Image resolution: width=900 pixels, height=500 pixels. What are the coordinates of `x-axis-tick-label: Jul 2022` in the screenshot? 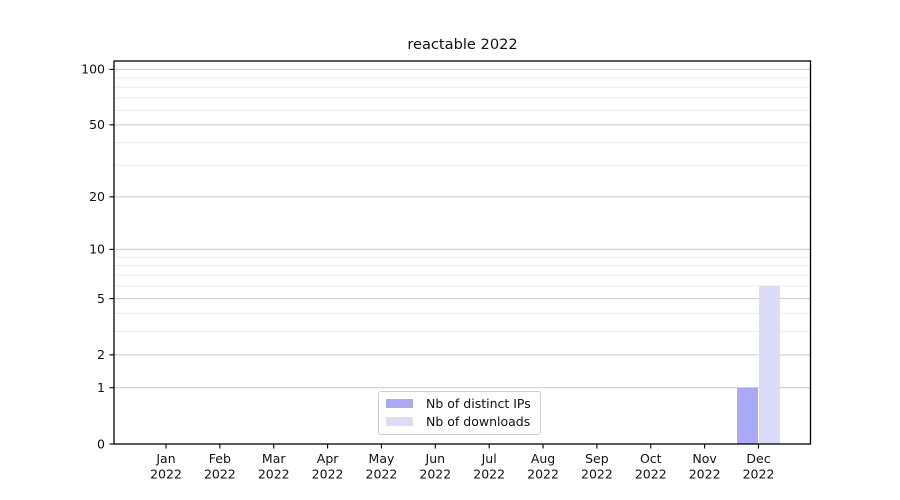 It's located at (489, 466).